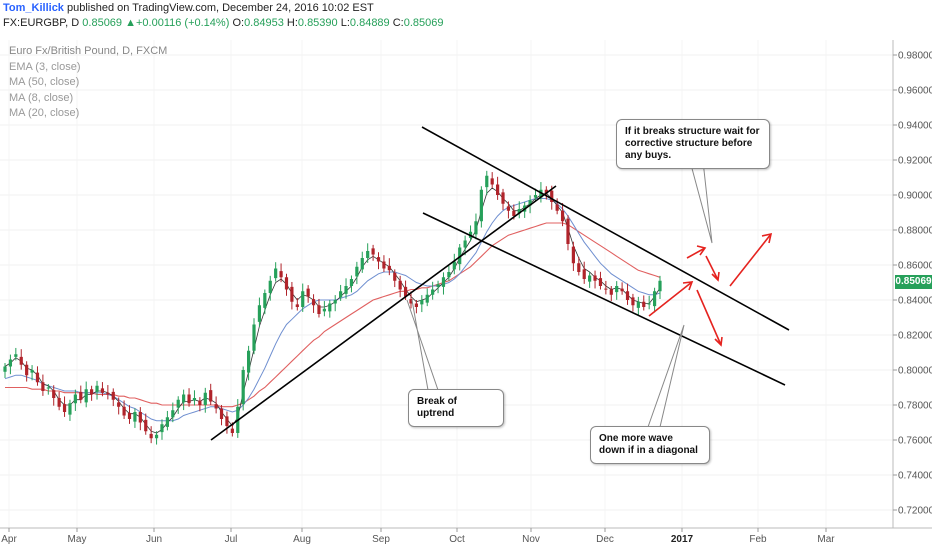 The image size is (932, 550). I want to click on upper-channel-line, so click(605, 228).